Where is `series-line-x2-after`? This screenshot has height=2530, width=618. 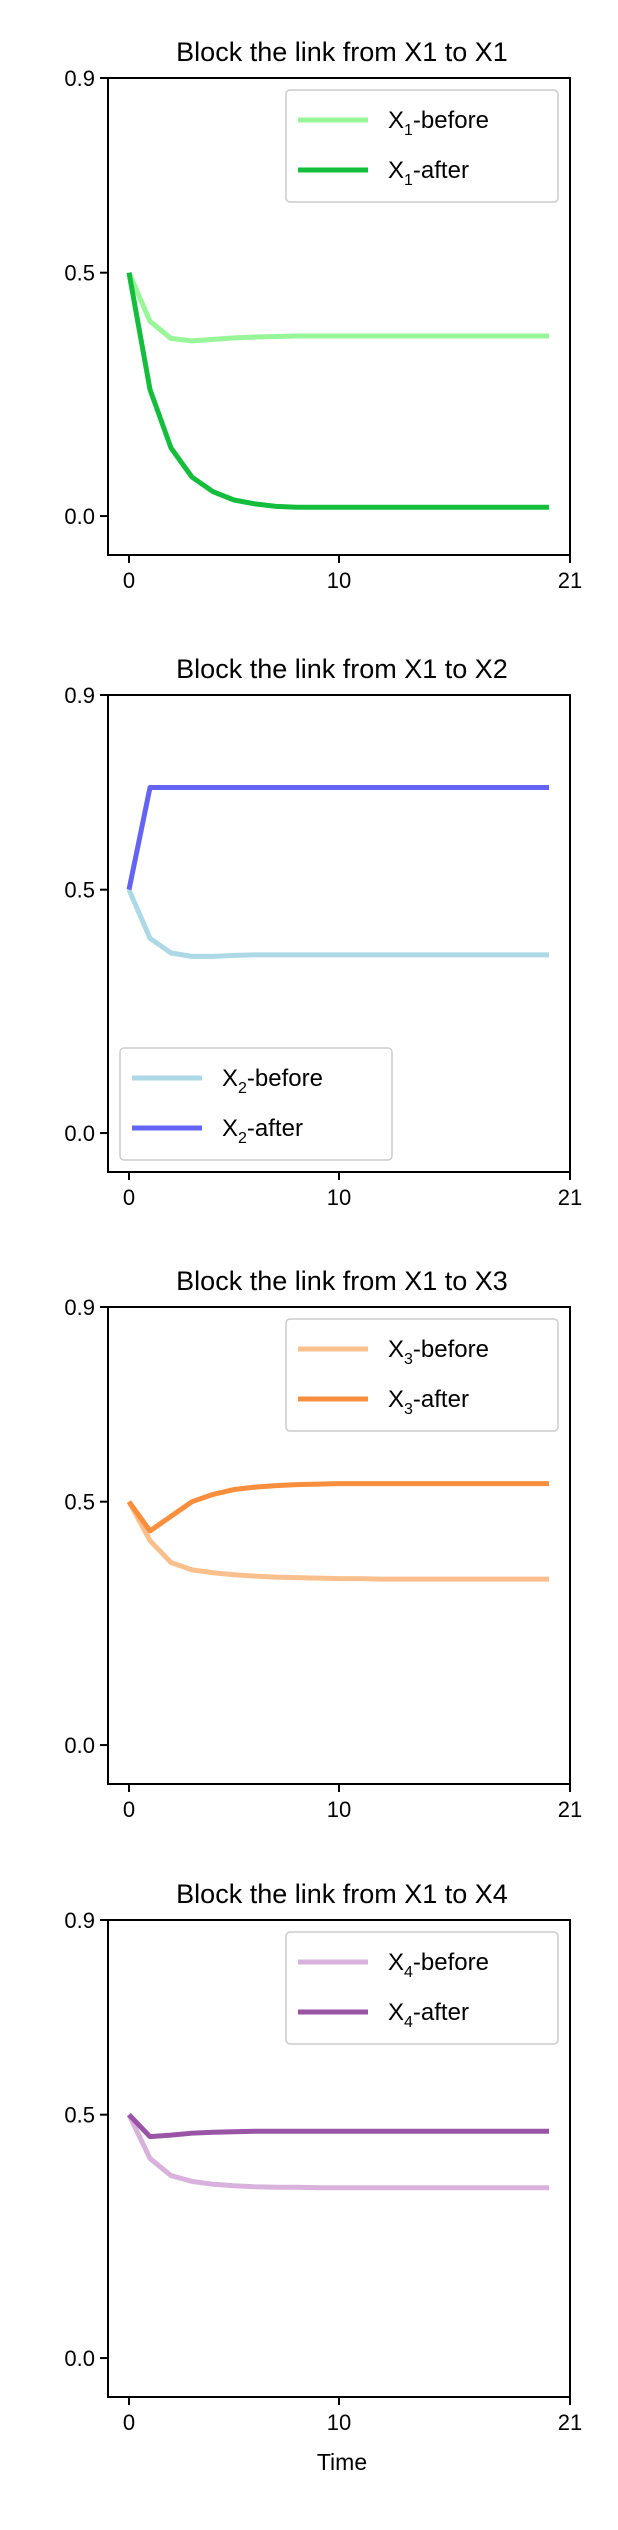
series-line-x2-after is located at coordinates (339, 838).